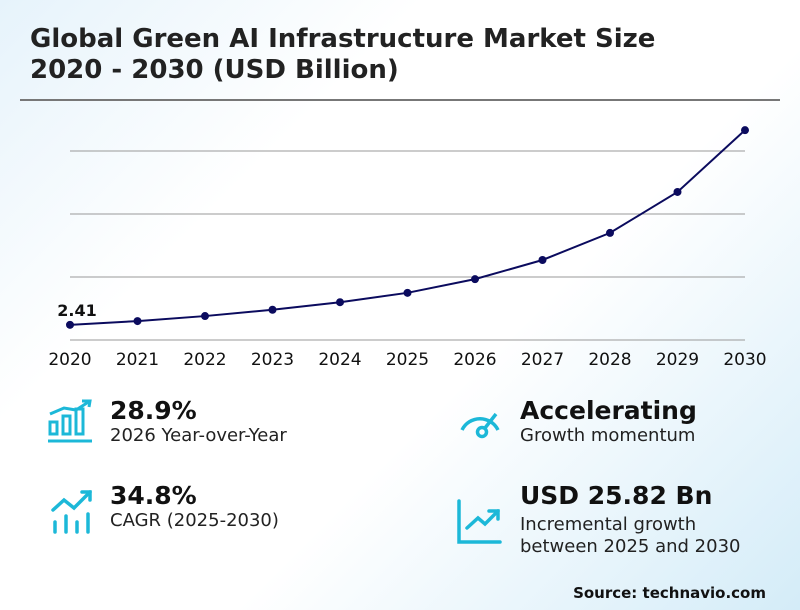  I want to click on x-tick-label: 2024, so click(339, 360).